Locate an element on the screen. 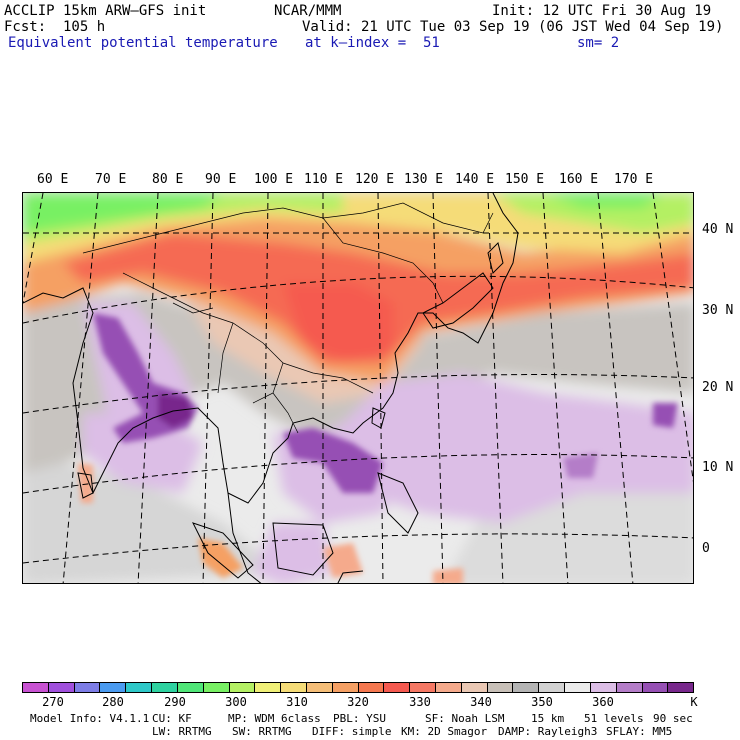 Image resolution: width=740 pixels, height=740 pixels. lat-label: 20 N is located at coordinates (718, 387).